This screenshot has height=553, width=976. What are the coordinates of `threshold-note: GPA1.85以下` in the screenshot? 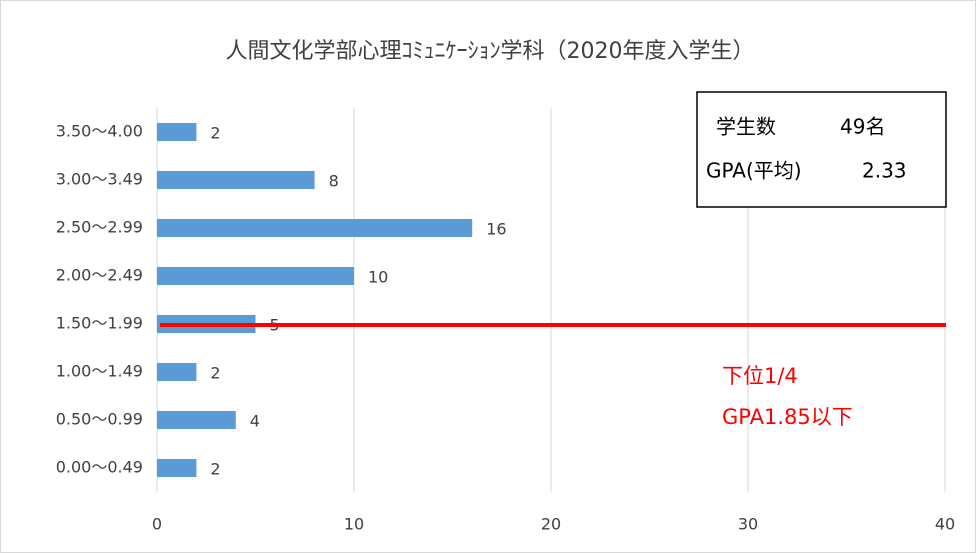 It's located at (787, 417).